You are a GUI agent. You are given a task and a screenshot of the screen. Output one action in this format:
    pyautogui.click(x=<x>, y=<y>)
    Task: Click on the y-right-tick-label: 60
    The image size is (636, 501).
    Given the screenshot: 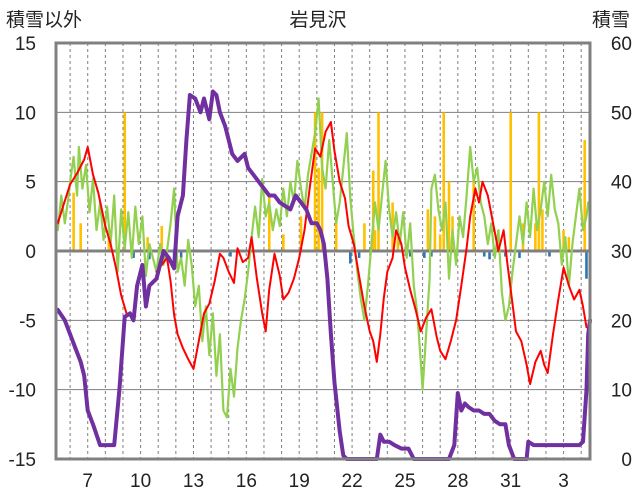 What is the action you would take?
    pyautogui.click(x=621, y=44)
    